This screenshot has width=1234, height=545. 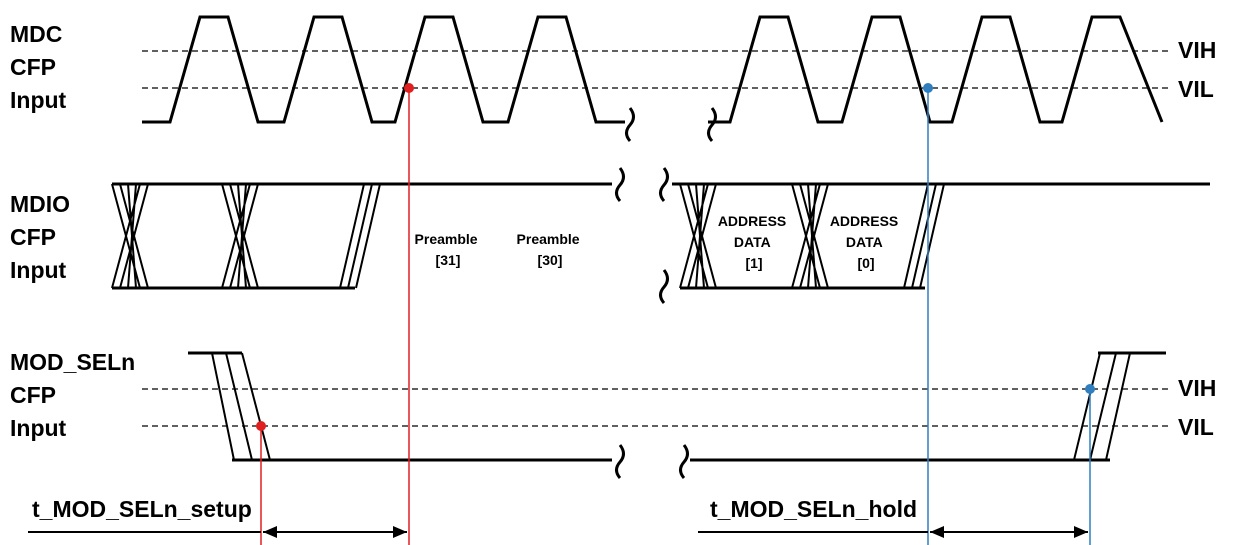 I want to click on address-data-1-line-1: ADDRESS, so click(x=752, y=221).